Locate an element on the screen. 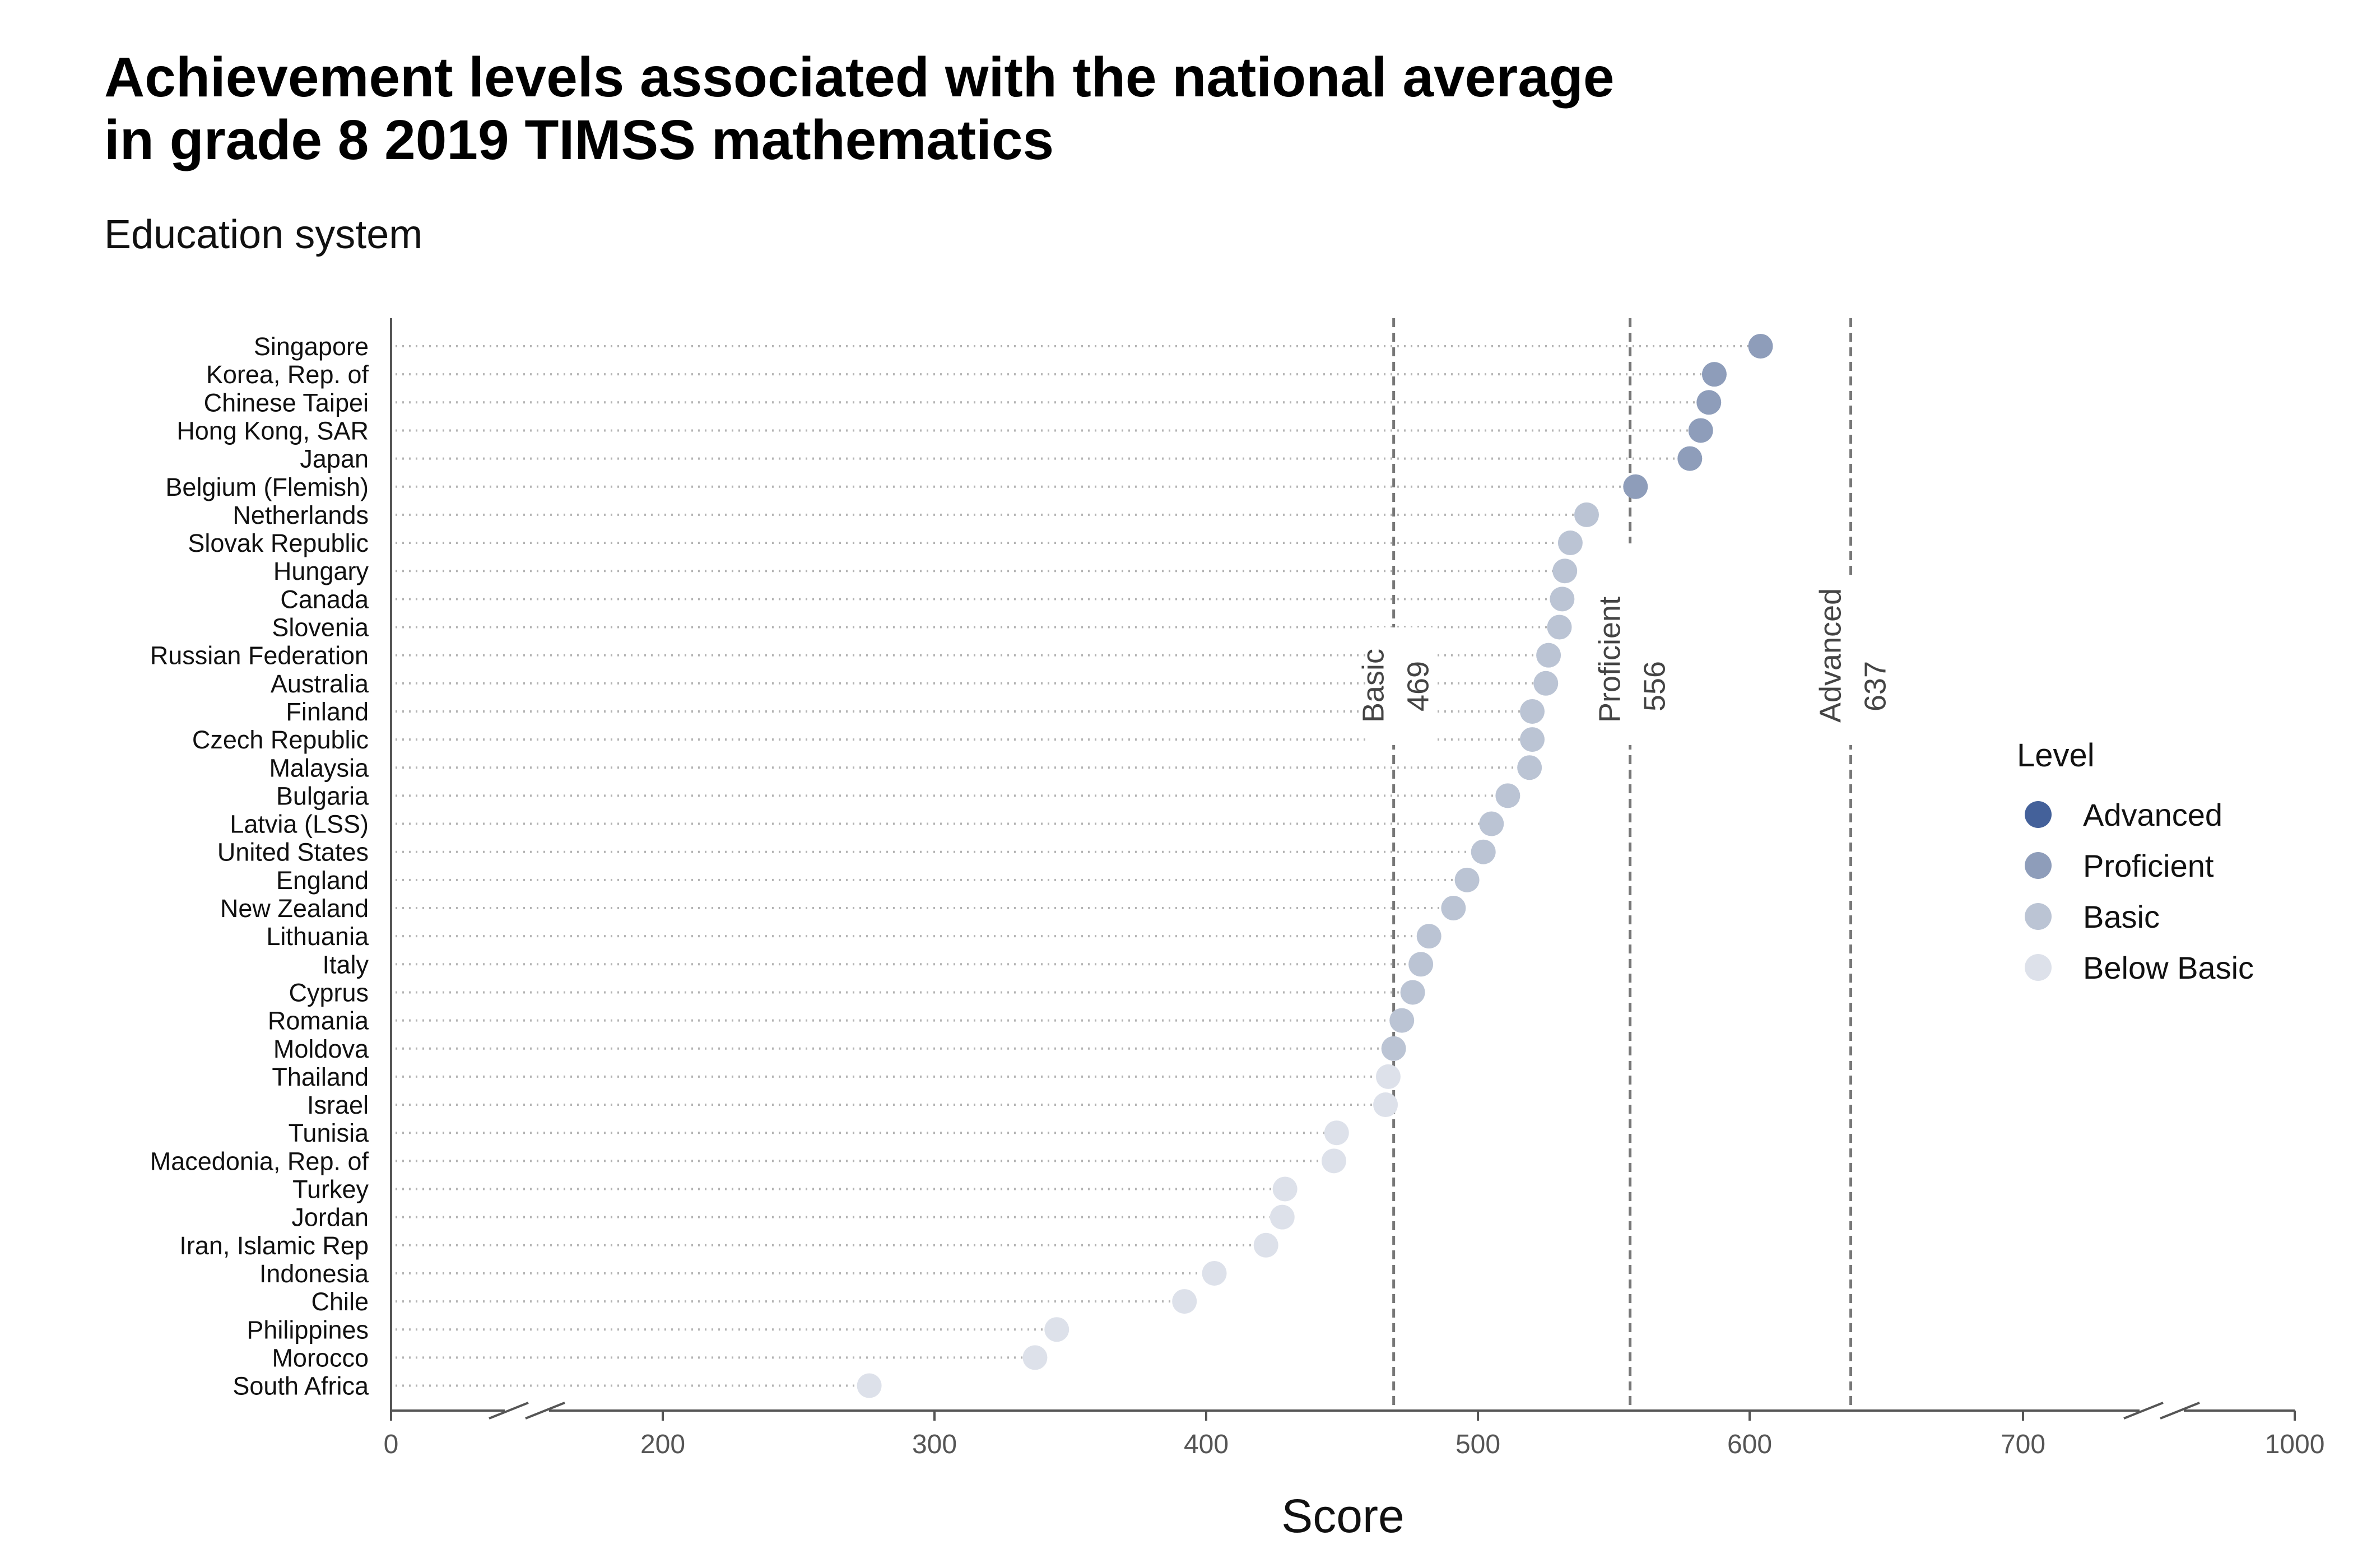 This screenshot has width=2353, height=1568. country-label: Cyprus is located at coordinates (329, 992).